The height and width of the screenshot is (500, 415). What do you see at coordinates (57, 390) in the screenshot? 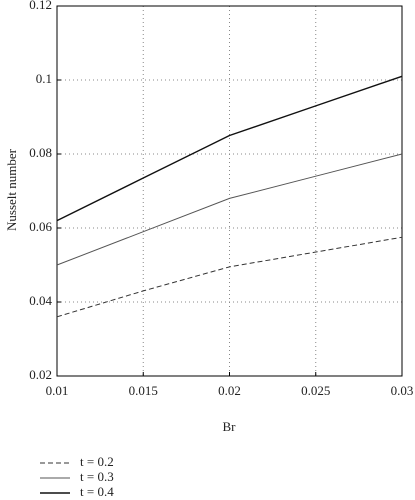
I see `x-tick-label: 0.01` at bounding box center [57, 390].